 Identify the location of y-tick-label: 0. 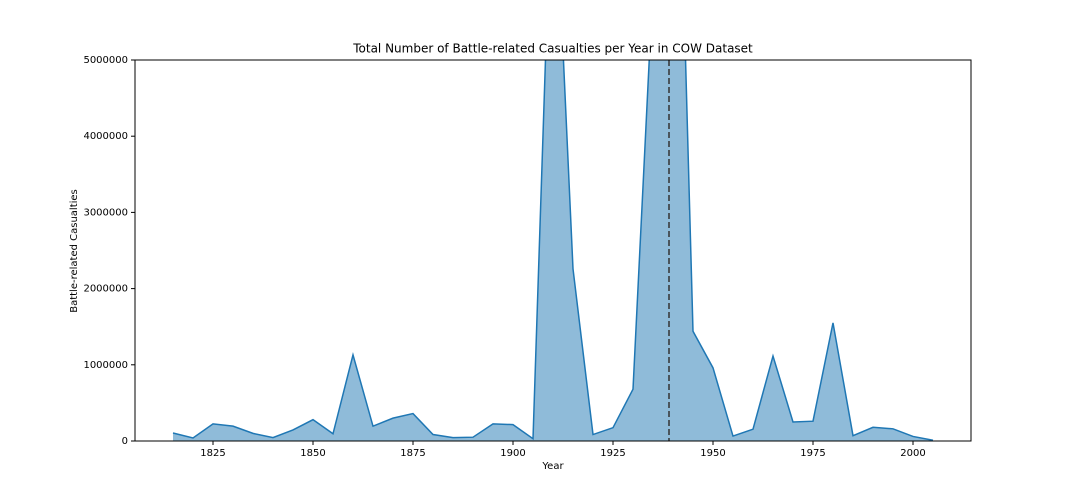
(125, 441).